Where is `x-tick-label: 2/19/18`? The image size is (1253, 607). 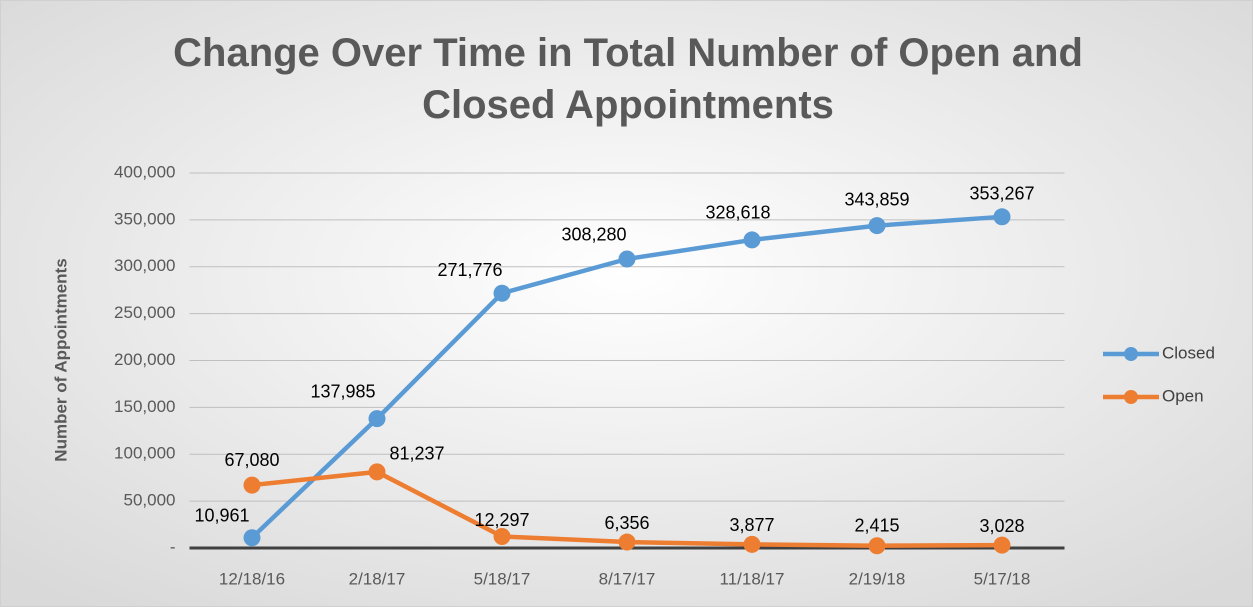
x-tick-label: 2/19/18 is located at coordinates (877, 578).